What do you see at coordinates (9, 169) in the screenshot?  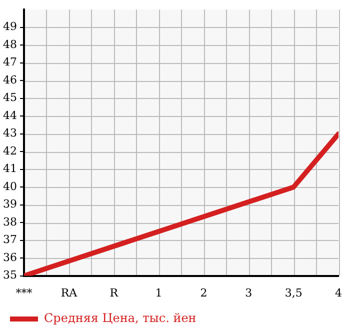 I see `y-tick-label: 41` at bounding box center [9, 169].